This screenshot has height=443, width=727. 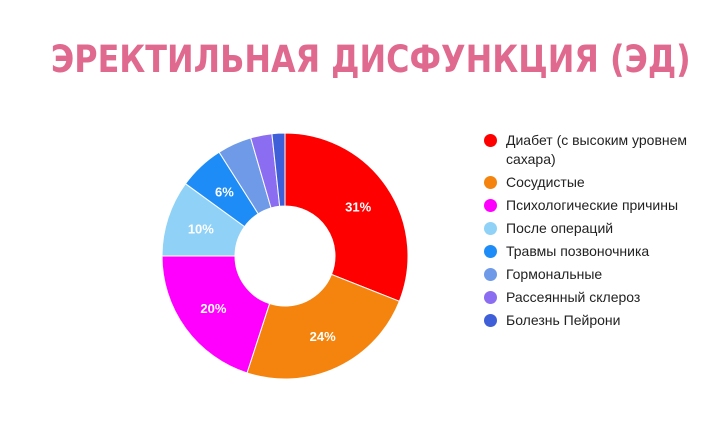 I want to click on legend-item-7: Болезнь Пейрони, so click(x=604, y=320).